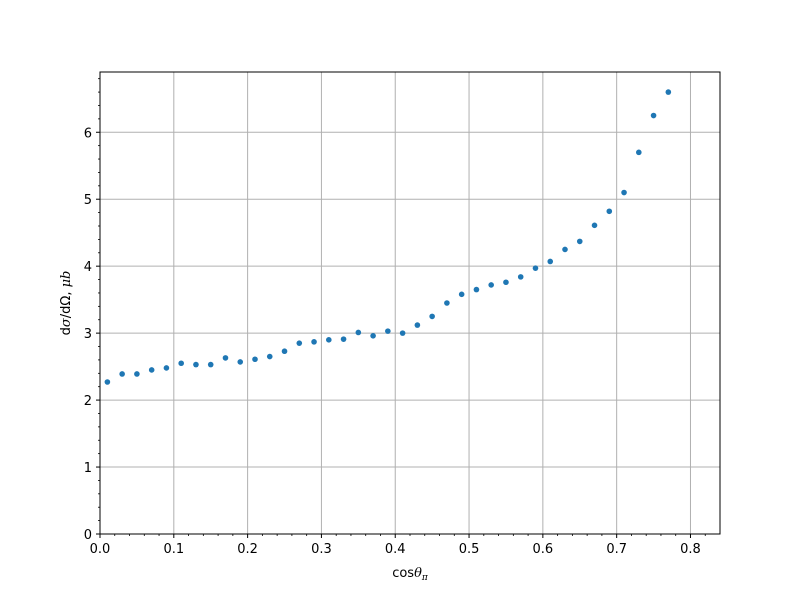  What do you see at coordinates (88, 468) in the screenshot?
I see `y-tick-label: 1` at bounding box center [88, 468].